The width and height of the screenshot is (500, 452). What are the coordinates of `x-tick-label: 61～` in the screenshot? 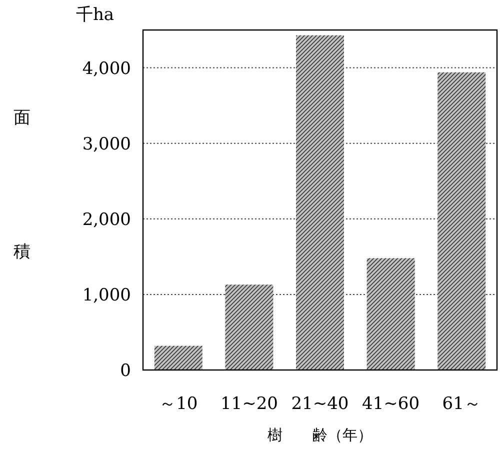 It's located at (461, 404).